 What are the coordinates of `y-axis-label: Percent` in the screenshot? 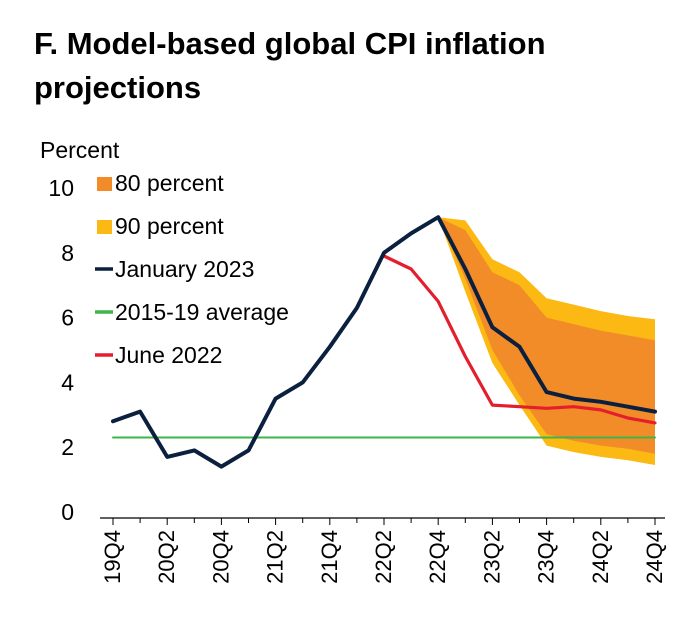 It's located at (80, 150).